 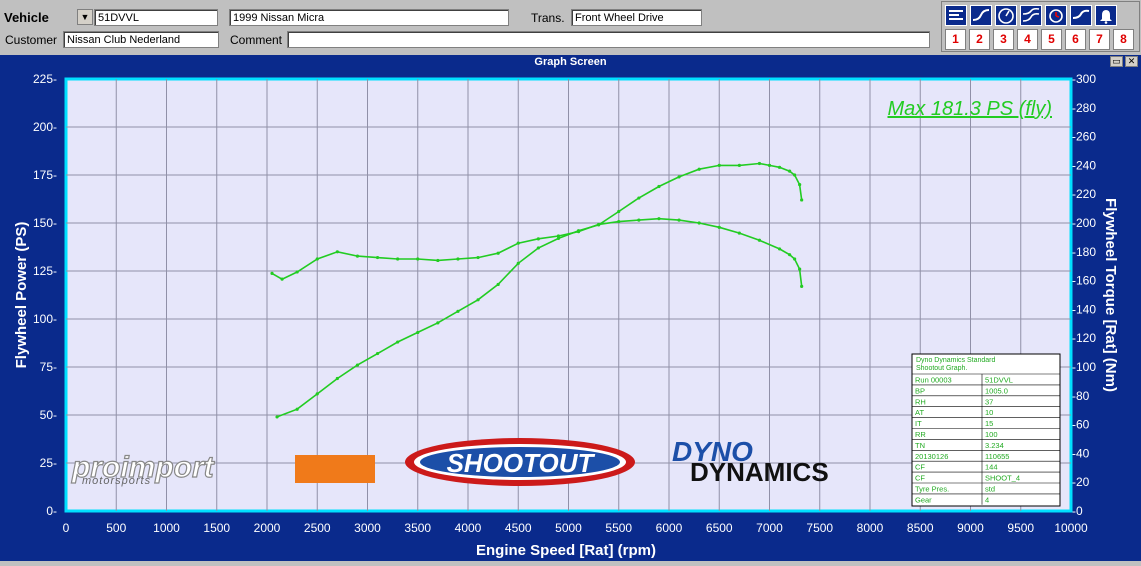 What do you see at coordinates (1031, 15) in the screenshot?
I see `curves-button` at bounding box center [1031, 15].